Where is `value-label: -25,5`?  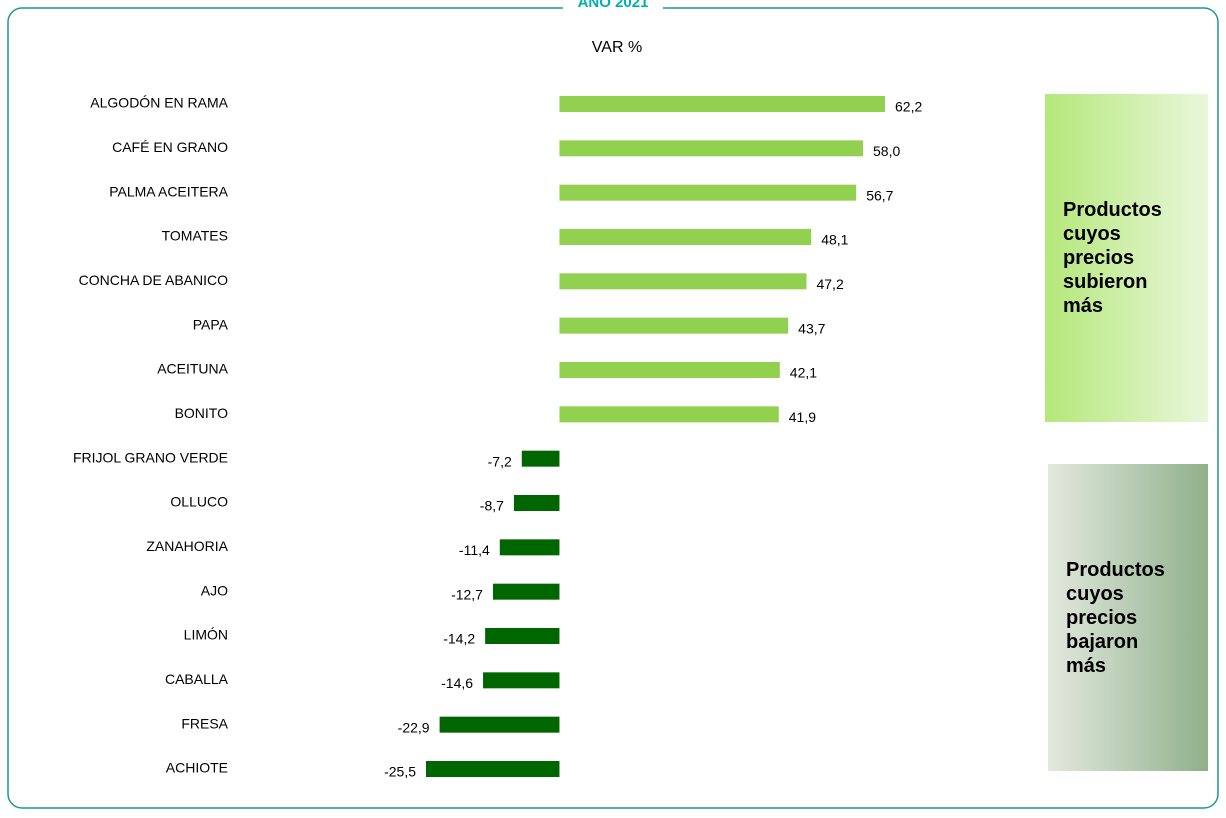 value-label: -25,5 is located at coordinates (400, 772).